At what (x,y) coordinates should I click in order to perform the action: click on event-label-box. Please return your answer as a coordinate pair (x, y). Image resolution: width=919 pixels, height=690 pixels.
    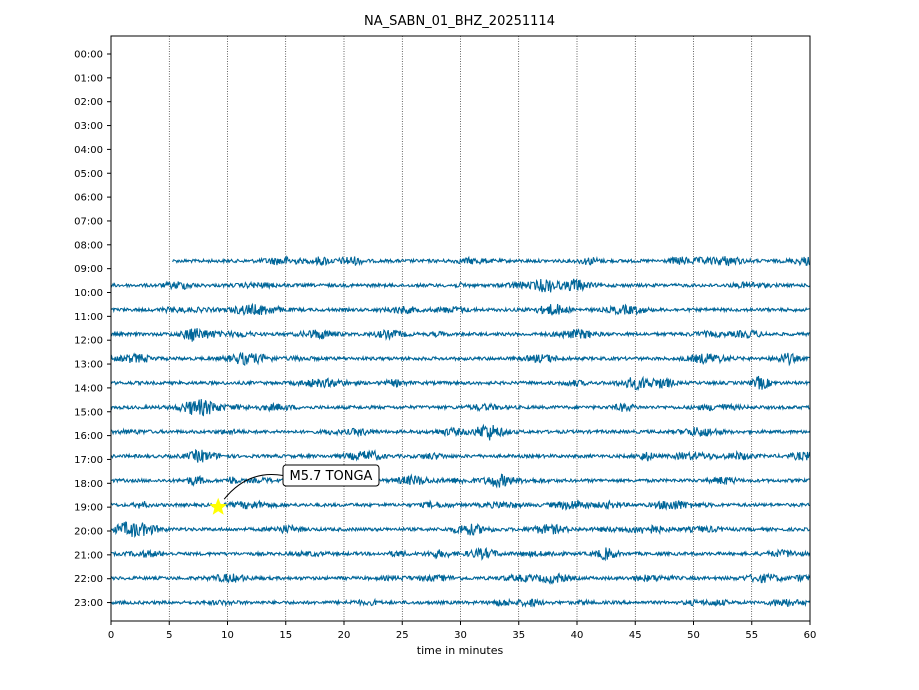
    Looking at the image, I should click on (331, 475).